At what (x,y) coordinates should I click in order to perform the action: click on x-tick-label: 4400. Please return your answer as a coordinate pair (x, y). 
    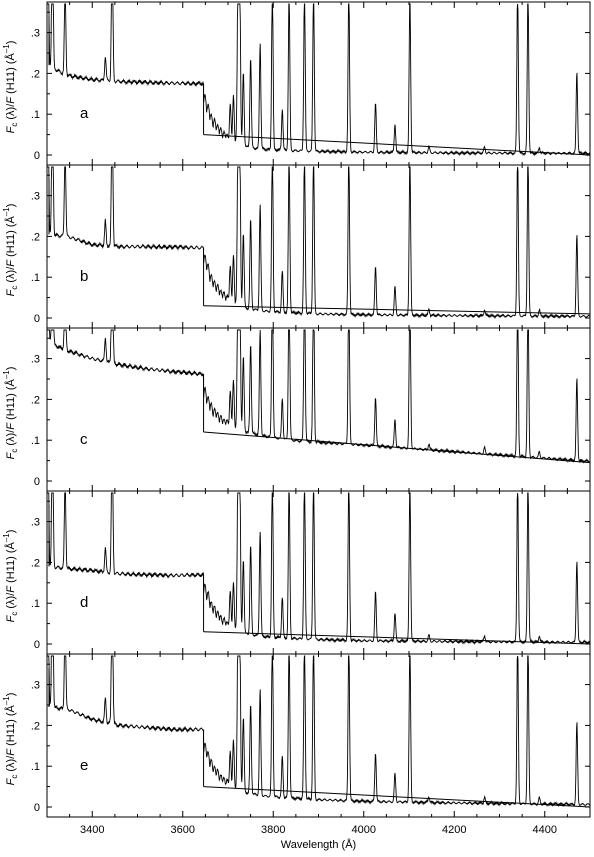
    Looking at the image, I should click on (545, 830).